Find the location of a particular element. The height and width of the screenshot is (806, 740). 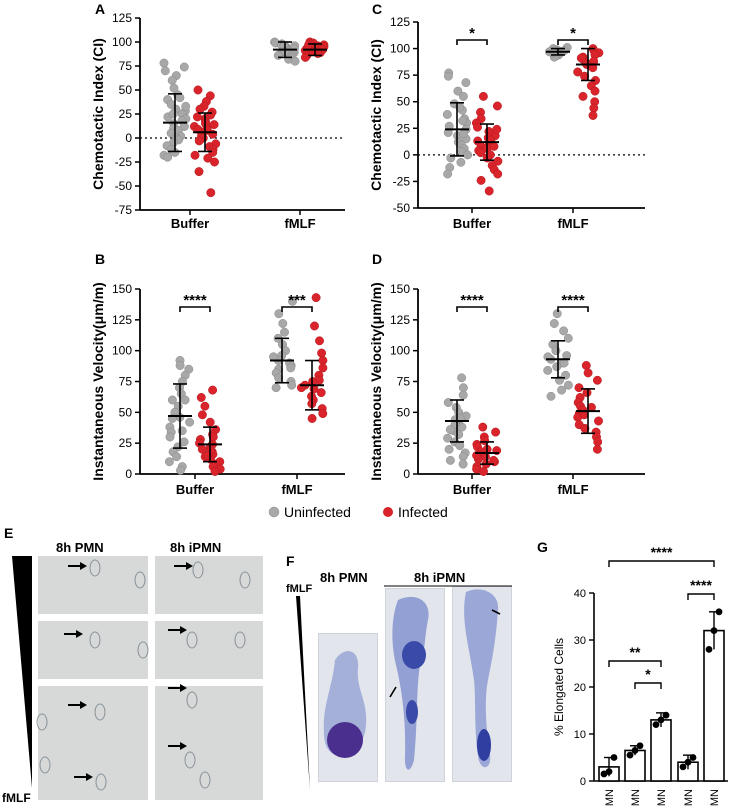

x-tick-label: 0h PMN is located at coordinates (610, 797).